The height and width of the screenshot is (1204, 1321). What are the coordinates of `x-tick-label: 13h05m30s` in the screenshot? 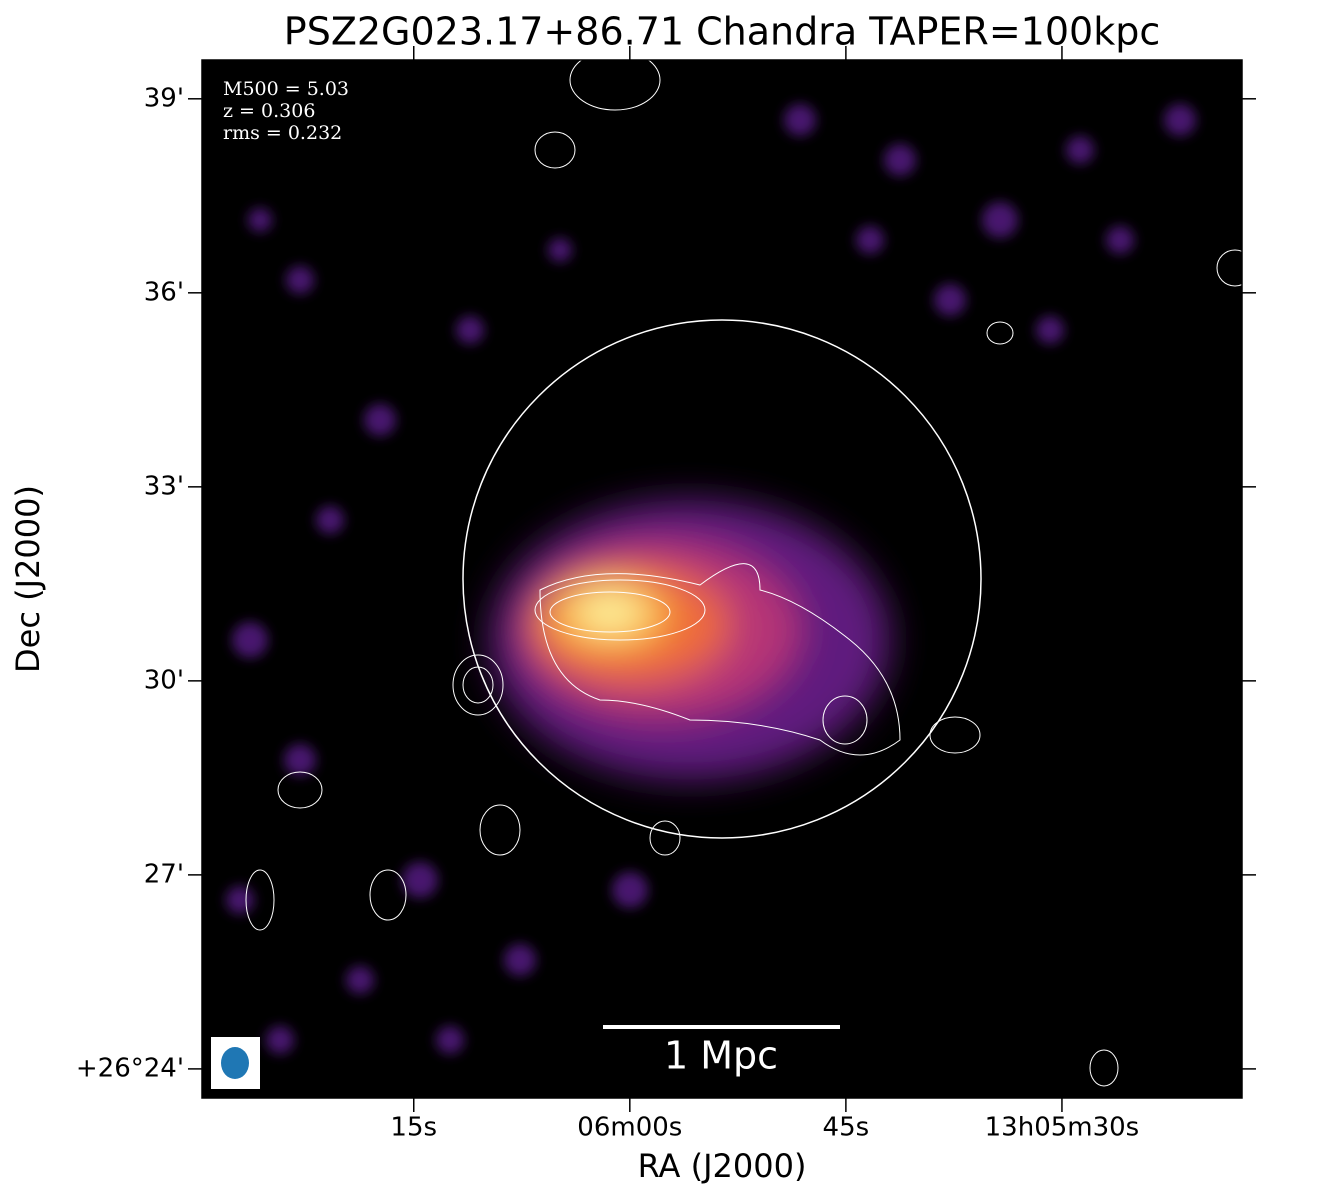 It's located at (1062, 1128).